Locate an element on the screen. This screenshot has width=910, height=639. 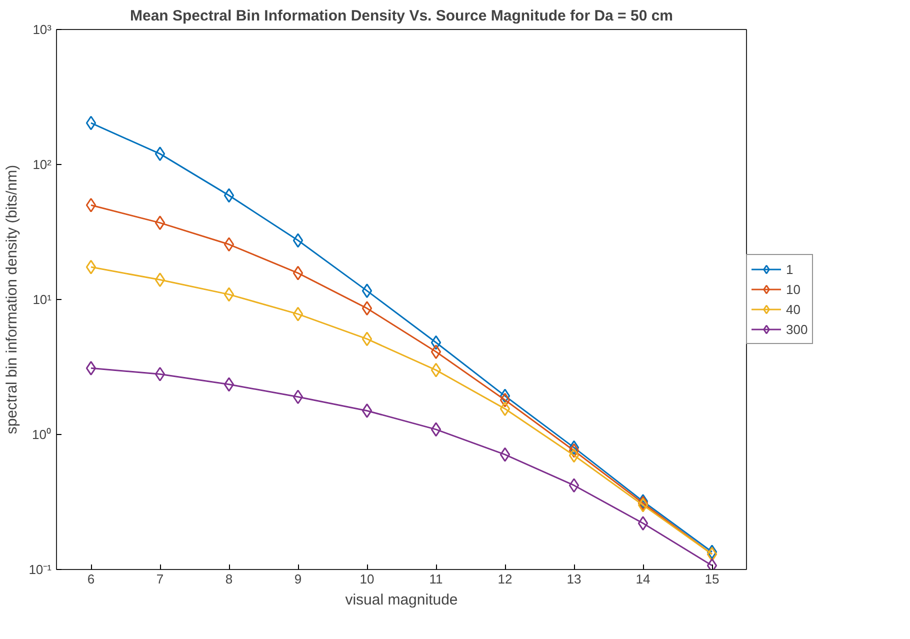
x-tick-label: 10 is located at coordinates (367, 579).